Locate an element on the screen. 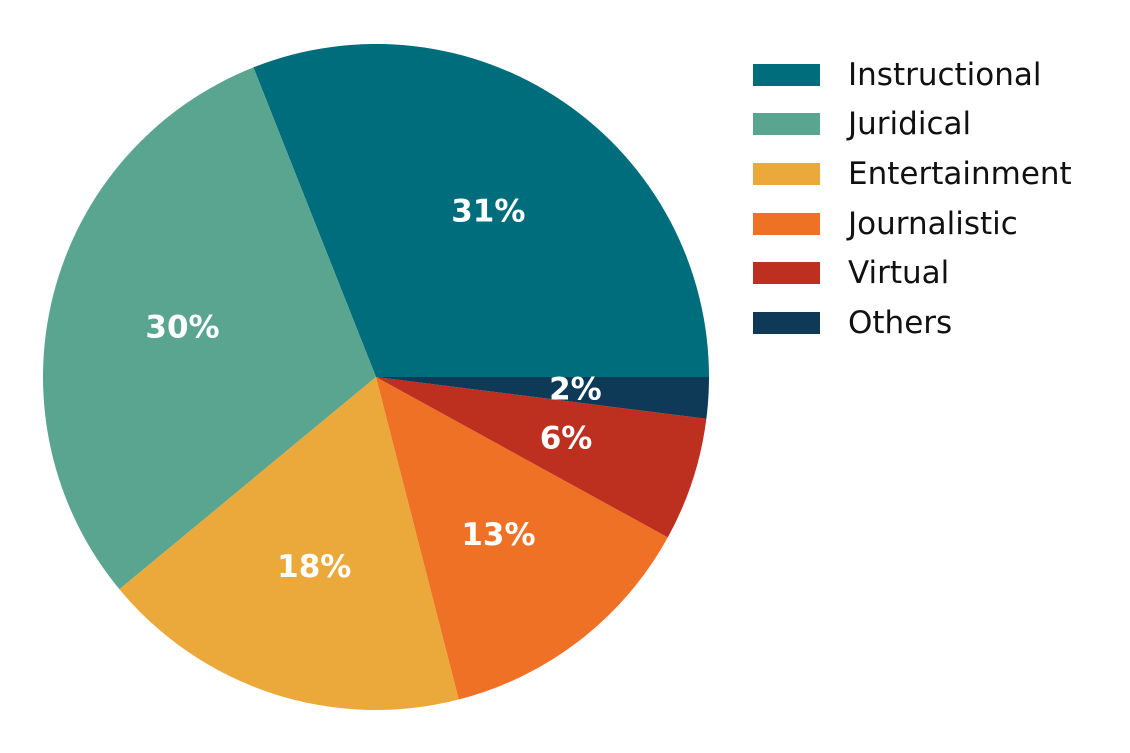 This screenshot has width=1130, height=753. legend-label: Instructional is located at coordinates (945, 74).